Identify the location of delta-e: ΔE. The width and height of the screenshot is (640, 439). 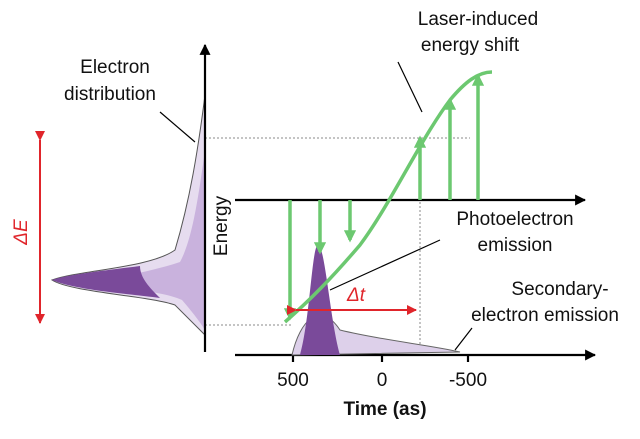
(21, 232).